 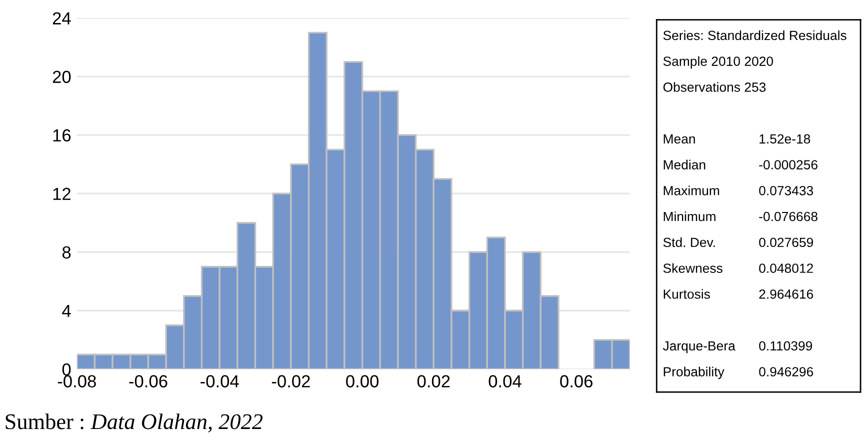 I want to click on text: Sample 2010 2020, so click(x=718, y=62).